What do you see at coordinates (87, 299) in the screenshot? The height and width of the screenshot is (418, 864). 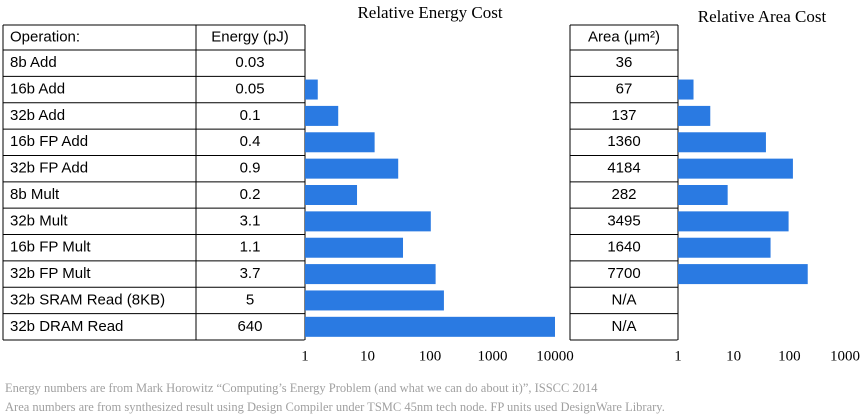 I see `operation: 32b SRAM Read (8KB)` at bounding box center [87, 299].